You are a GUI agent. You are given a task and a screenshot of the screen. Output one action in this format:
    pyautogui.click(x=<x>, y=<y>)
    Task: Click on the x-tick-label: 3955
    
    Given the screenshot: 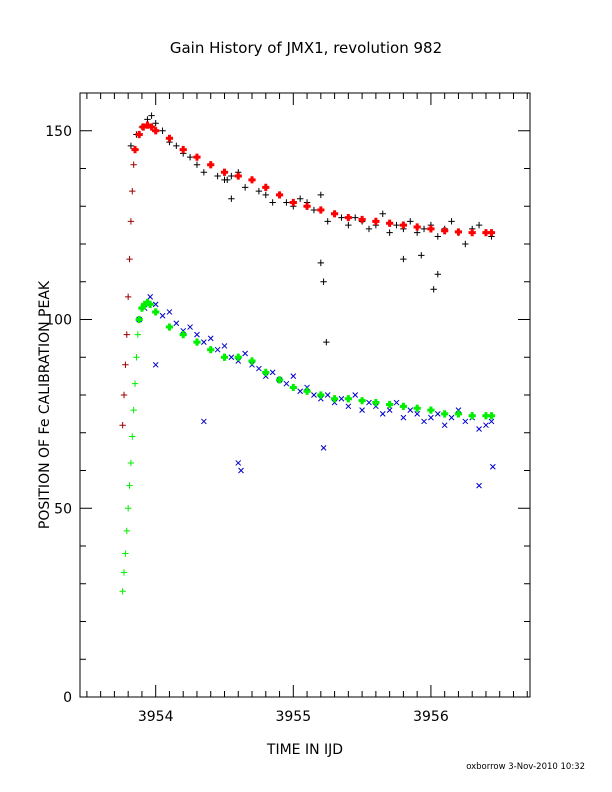 What is the action you would take?
    pyautogui.click(x=293, y=717)
    